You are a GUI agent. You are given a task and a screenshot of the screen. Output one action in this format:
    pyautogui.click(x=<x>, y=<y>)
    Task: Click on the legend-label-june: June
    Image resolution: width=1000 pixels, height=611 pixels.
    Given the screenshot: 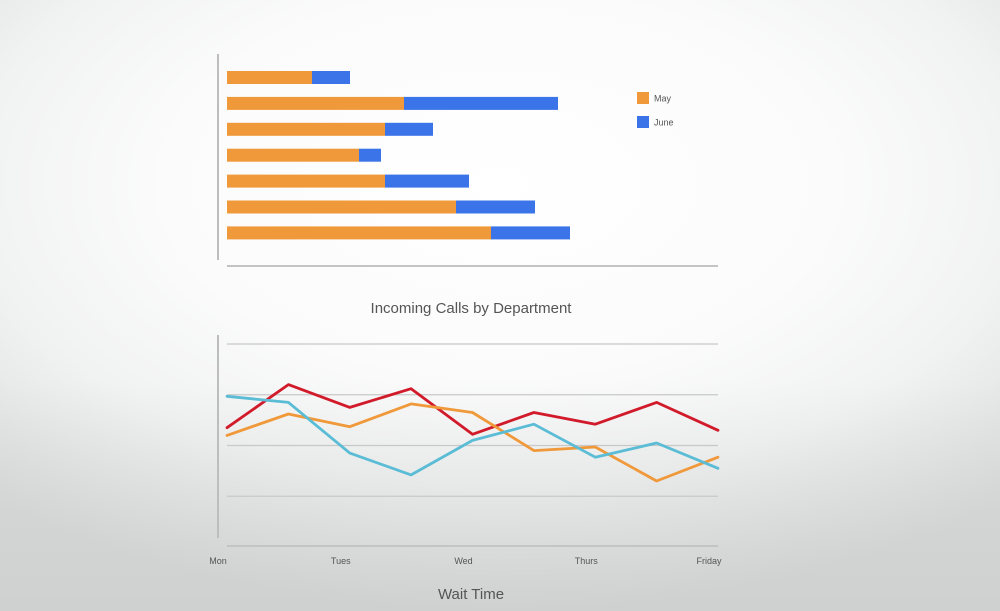 What is the action you would take?
    pyautogui.click(x=664, y=123)
    